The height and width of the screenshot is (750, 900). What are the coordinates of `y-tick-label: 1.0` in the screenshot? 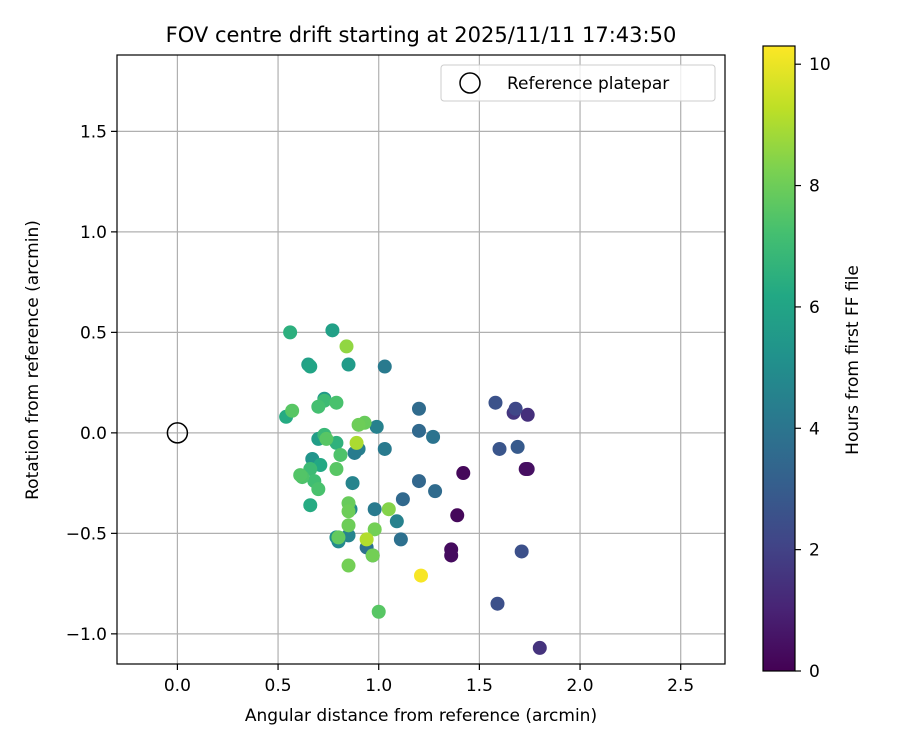 It's located at (93, 233).